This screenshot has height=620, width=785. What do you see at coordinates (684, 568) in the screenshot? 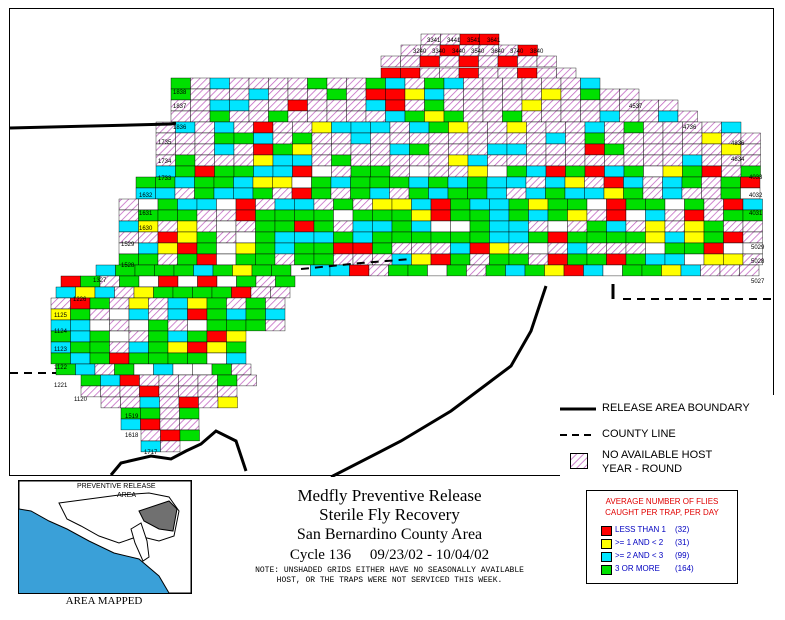
I see `fly-legend-count: (164)` at bounding box center [684, 568].